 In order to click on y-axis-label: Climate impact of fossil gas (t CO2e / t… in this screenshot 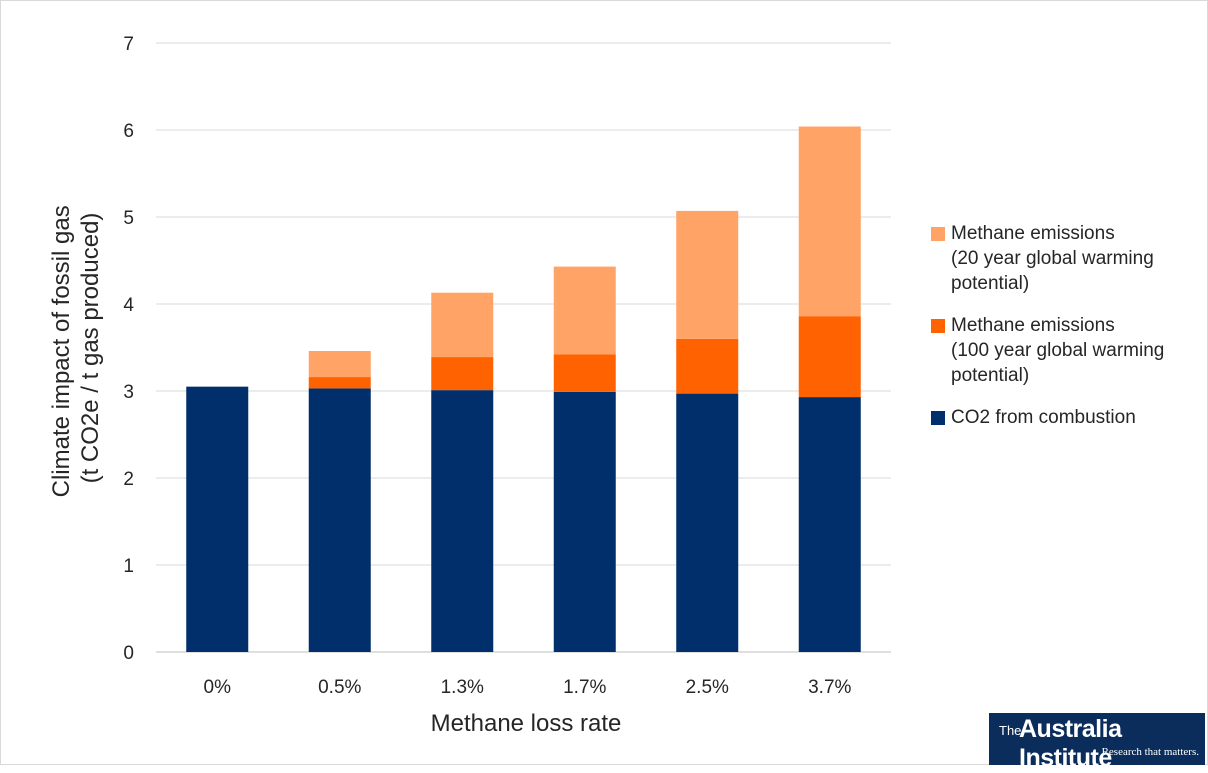, I will do `click(76, 348)`.